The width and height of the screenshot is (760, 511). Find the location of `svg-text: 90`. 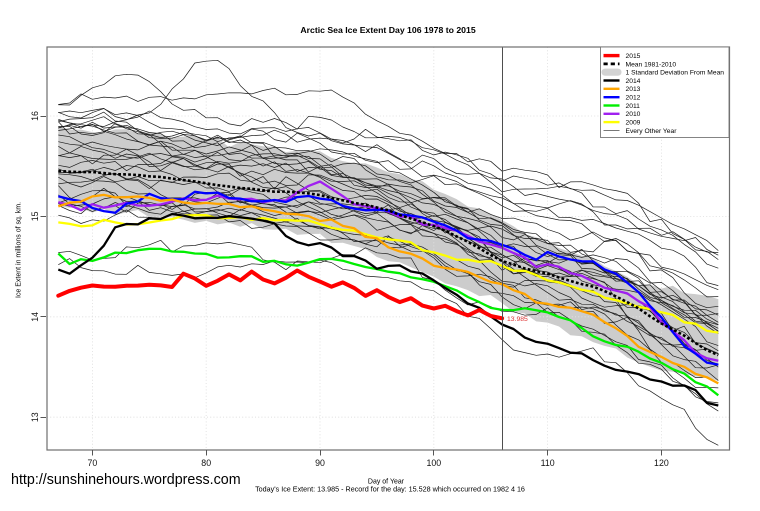

svg-text: 90 is located at coordinates (320, 463).